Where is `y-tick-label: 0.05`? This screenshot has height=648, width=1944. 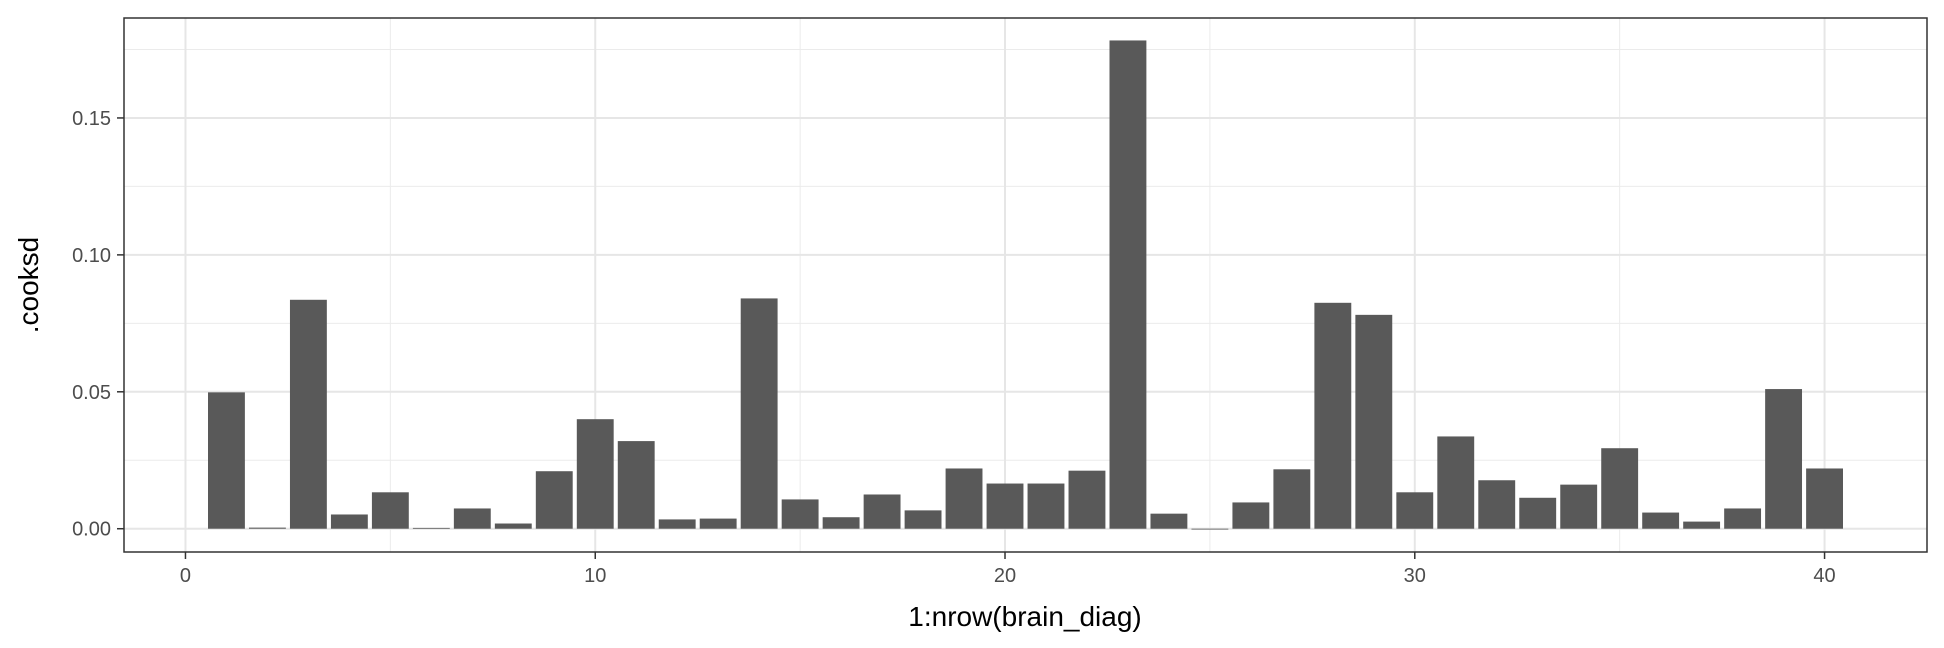 y-tick-label: 0.05 is located at coordinates (91, 393).